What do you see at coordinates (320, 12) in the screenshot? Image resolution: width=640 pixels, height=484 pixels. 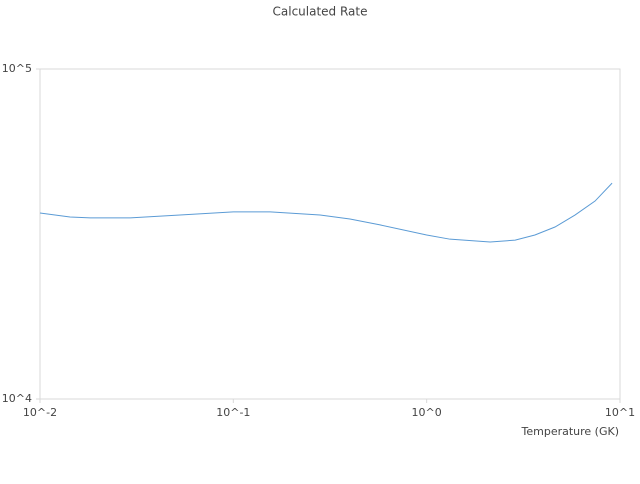 I see `chart-title: Calculated Rate` at bounding box center [320, 12].